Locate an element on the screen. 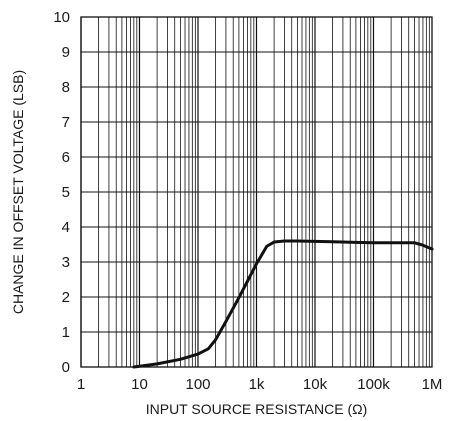 The image size is (461, 421). x-tick-label: 1k is located at coordinates (257, 384).